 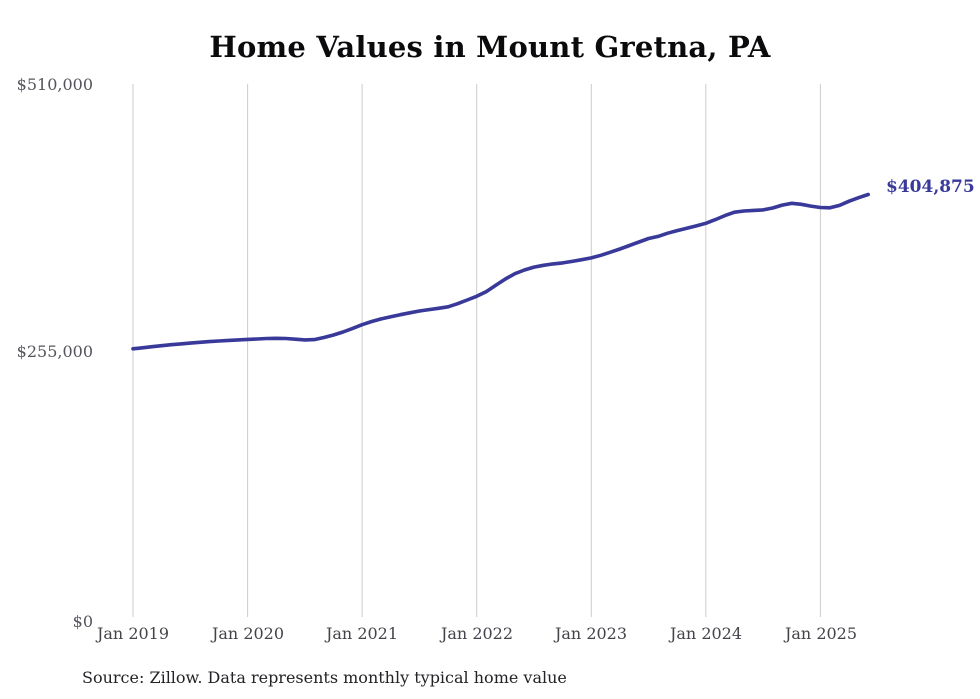 What do you see at coordinates (248, 633) in the screenshot?
I see `x-axis-tick-jan-2020: Jan 2020` at bounding box center [248, 633].